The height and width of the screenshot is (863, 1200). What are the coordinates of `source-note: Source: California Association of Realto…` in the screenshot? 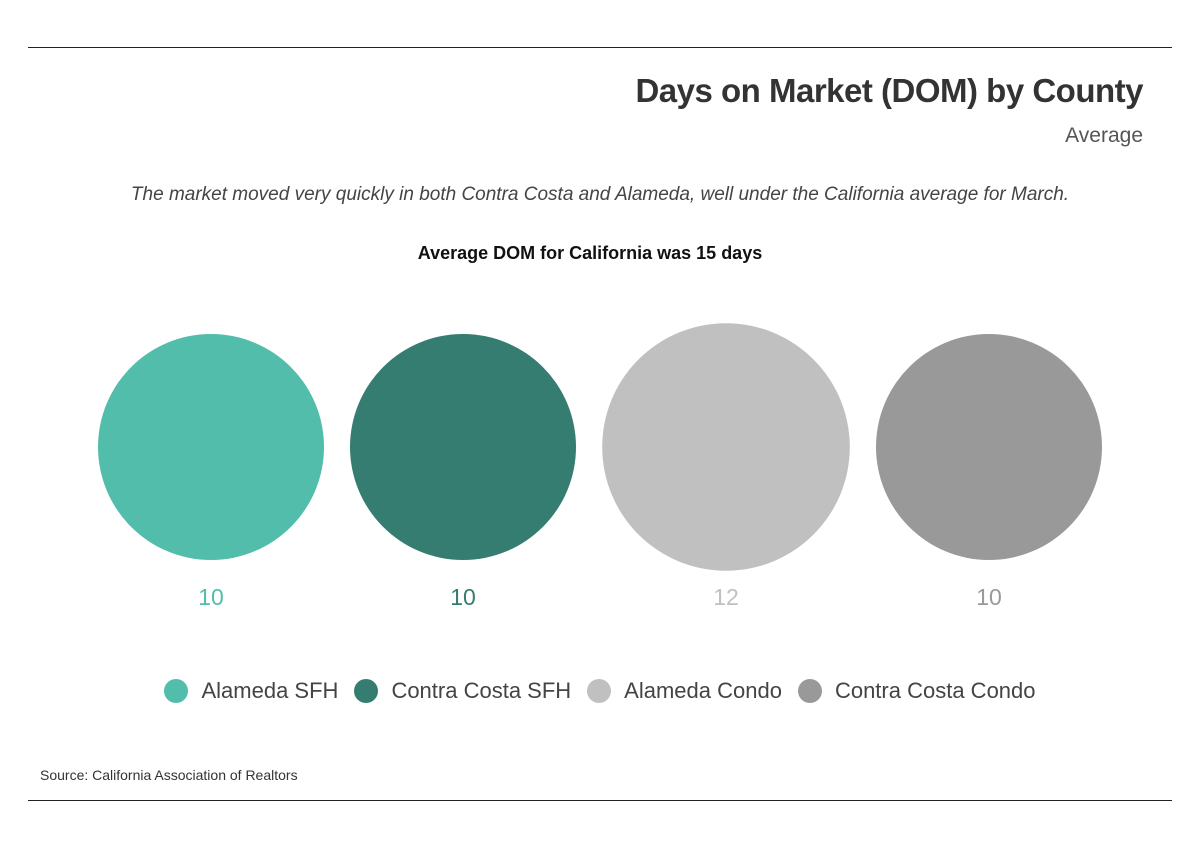 It's located at (169, 775).